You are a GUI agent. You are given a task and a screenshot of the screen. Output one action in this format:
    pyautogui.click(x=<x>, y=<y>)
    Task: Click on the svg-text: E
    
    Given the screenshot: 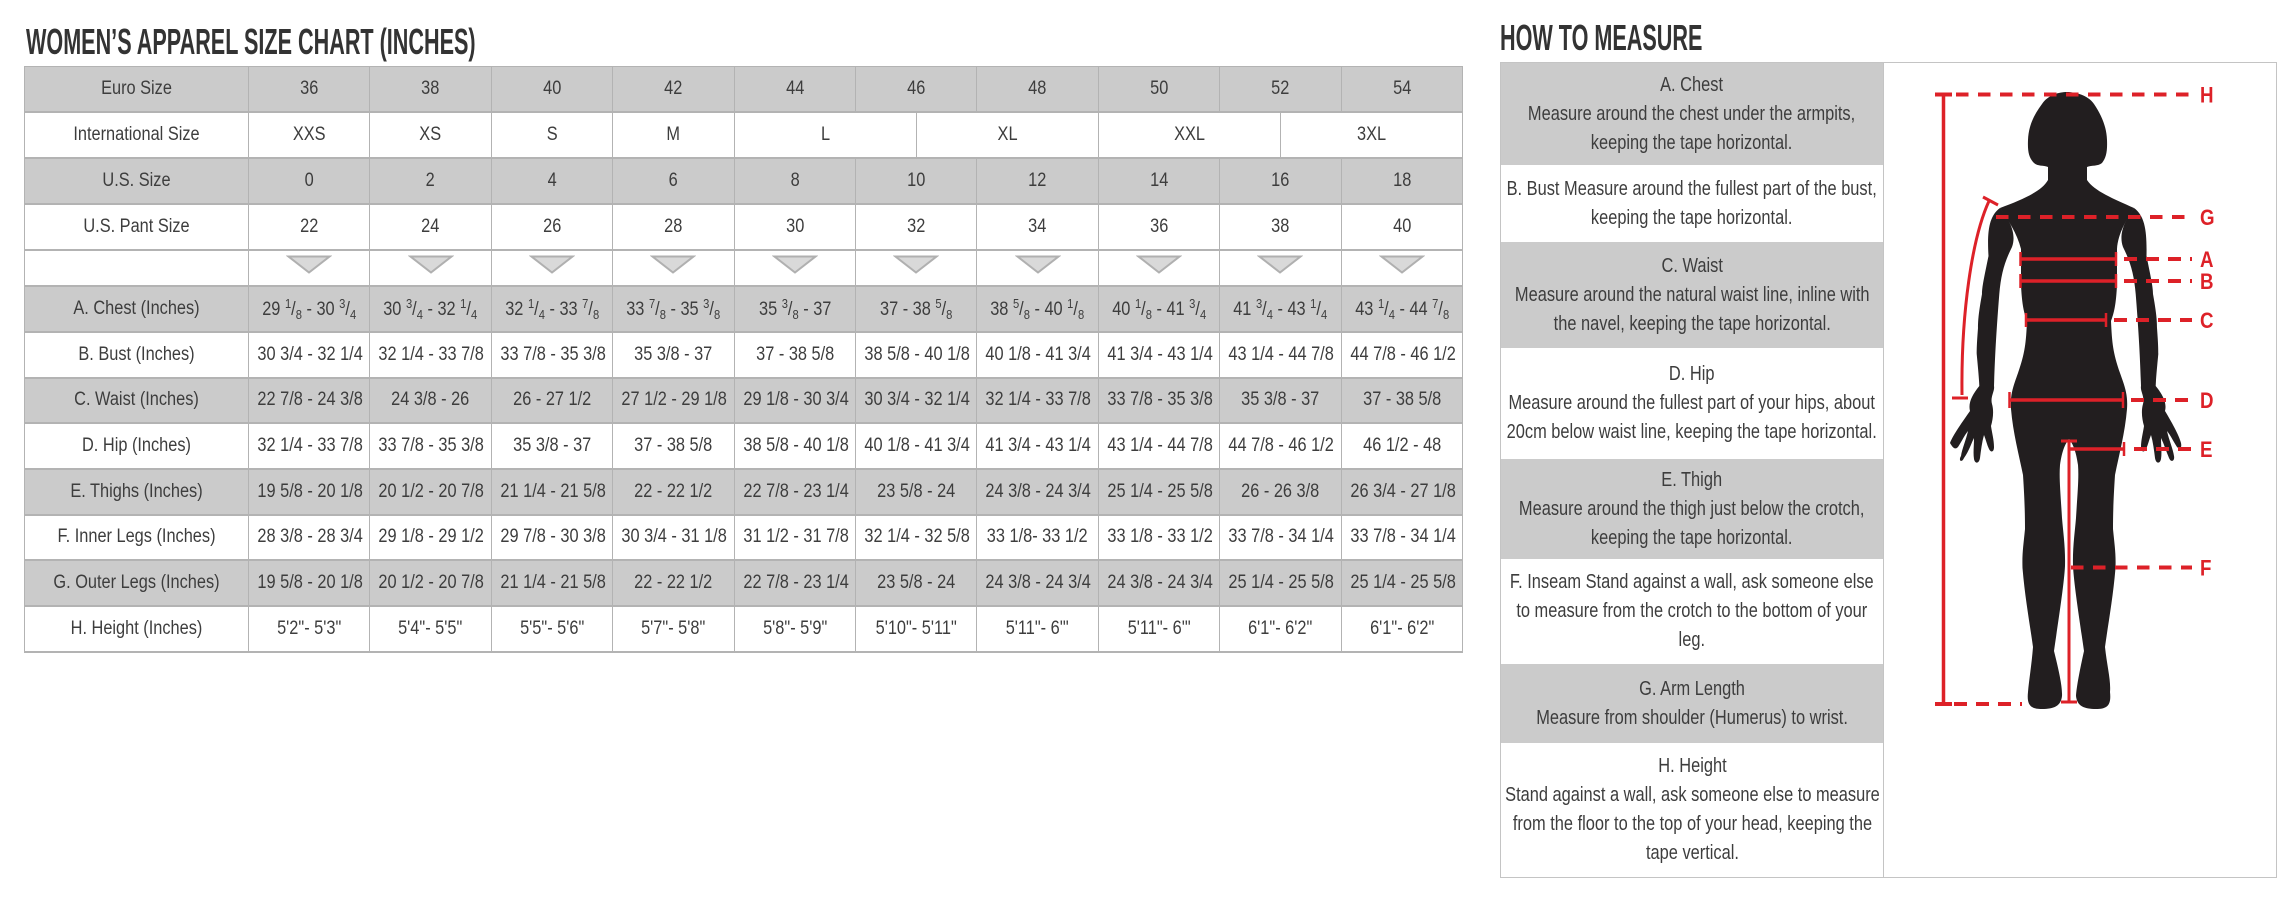 What is the action you would take?
    pyautogui.click(x=2206, y=451)
    